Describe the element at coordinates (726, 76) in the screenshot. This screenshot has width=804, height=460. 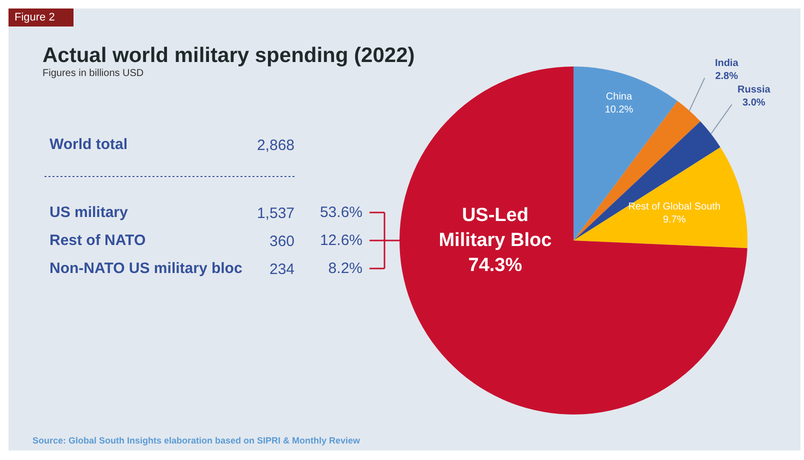
I see `data-label: 2.8%` at that location.